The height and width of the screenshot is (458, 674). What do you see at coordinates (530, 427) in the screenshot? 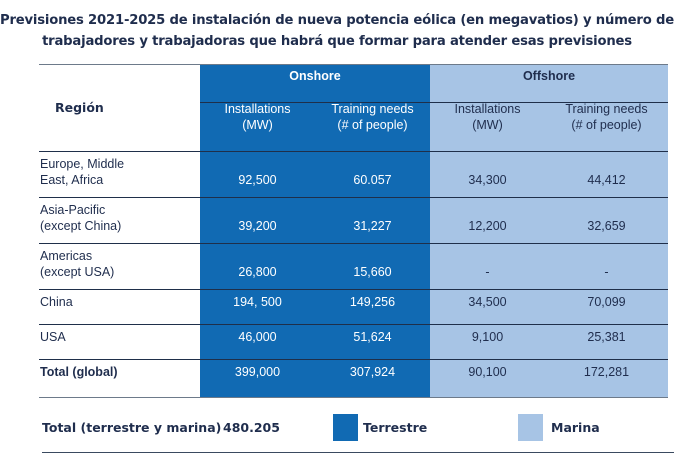
I see `legend-swatch-marina` at bounding box center [530, 427].